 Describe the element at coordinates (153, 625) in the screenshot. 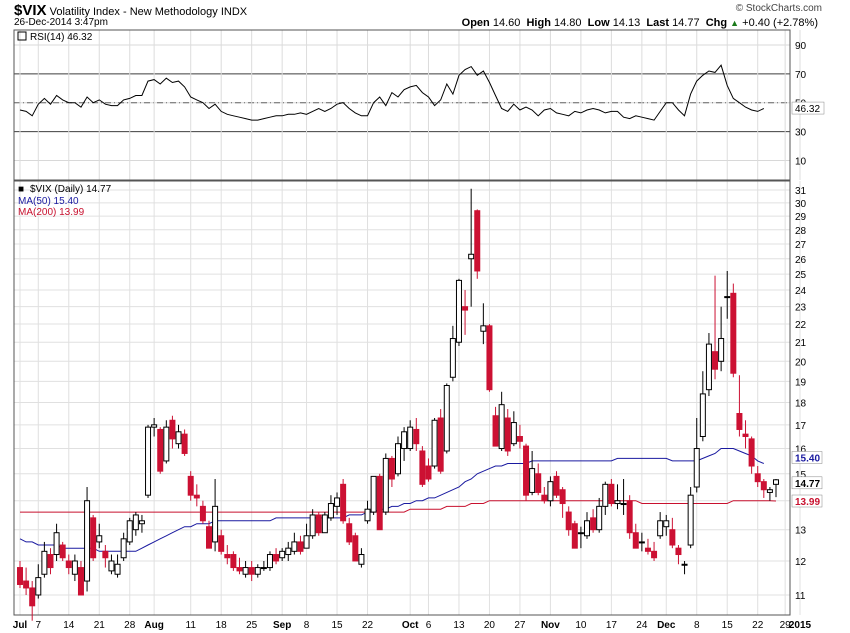

I see `x-tick-label: Aug` at that location.